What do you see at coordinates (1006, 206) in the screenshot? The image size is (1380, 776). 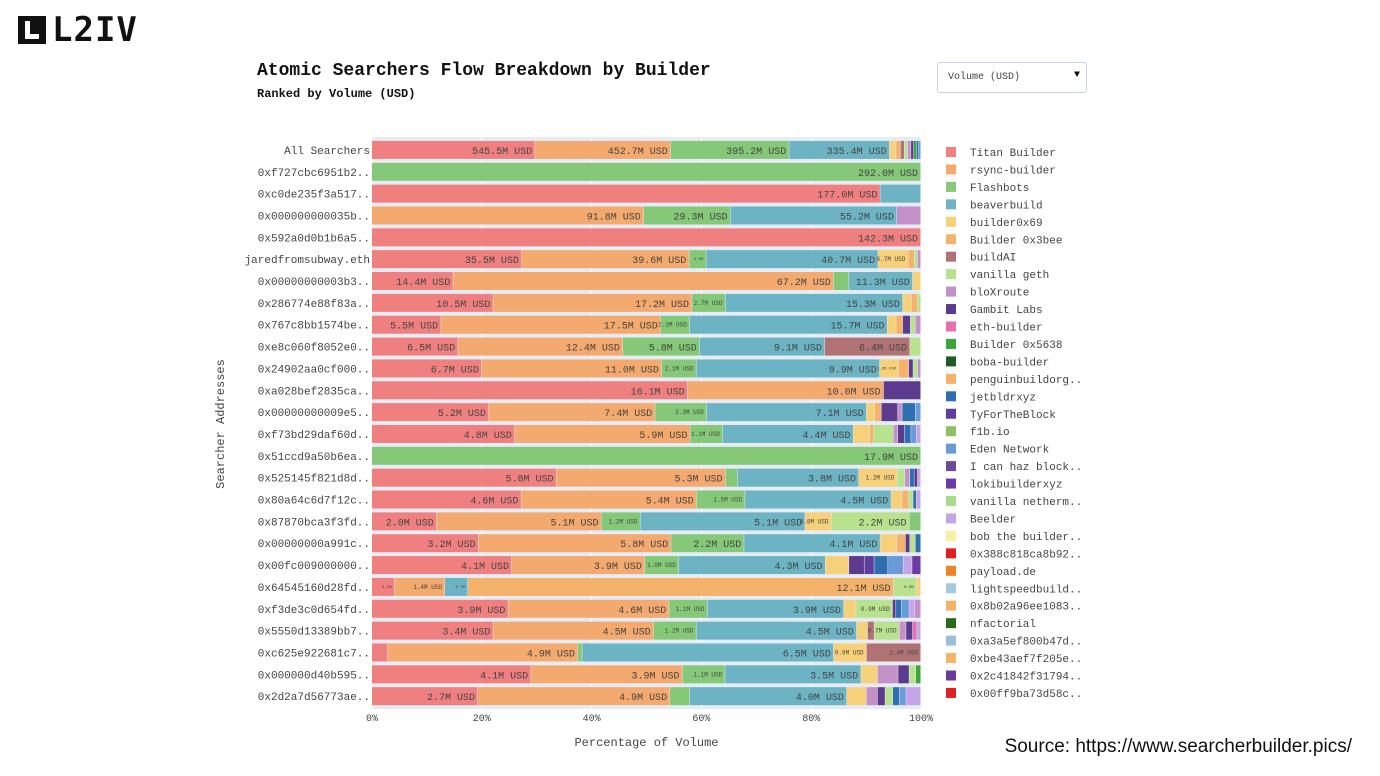 I see `legend-label: beaverbuild` at bounding box center [1006, 206].